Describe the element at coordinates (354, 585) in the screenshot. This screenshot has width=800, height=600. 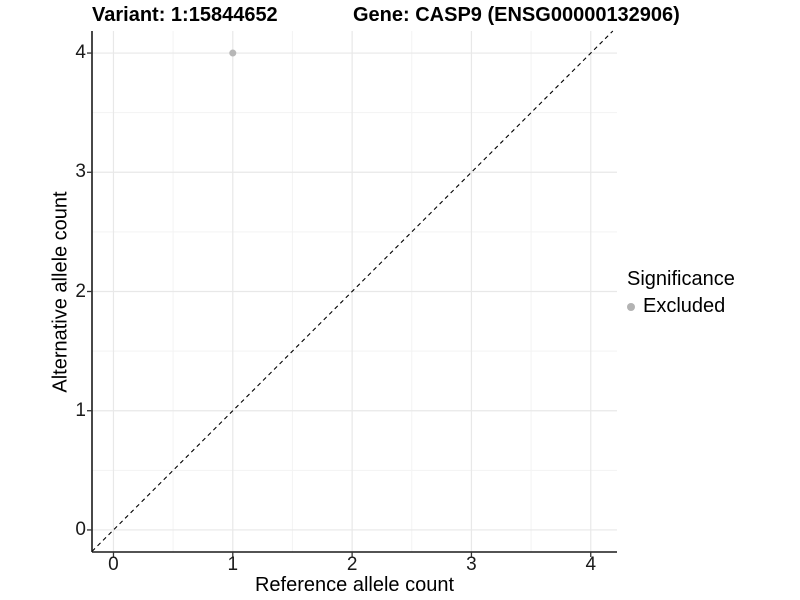
I see `x-axis-title: Reference allele count` at that location.